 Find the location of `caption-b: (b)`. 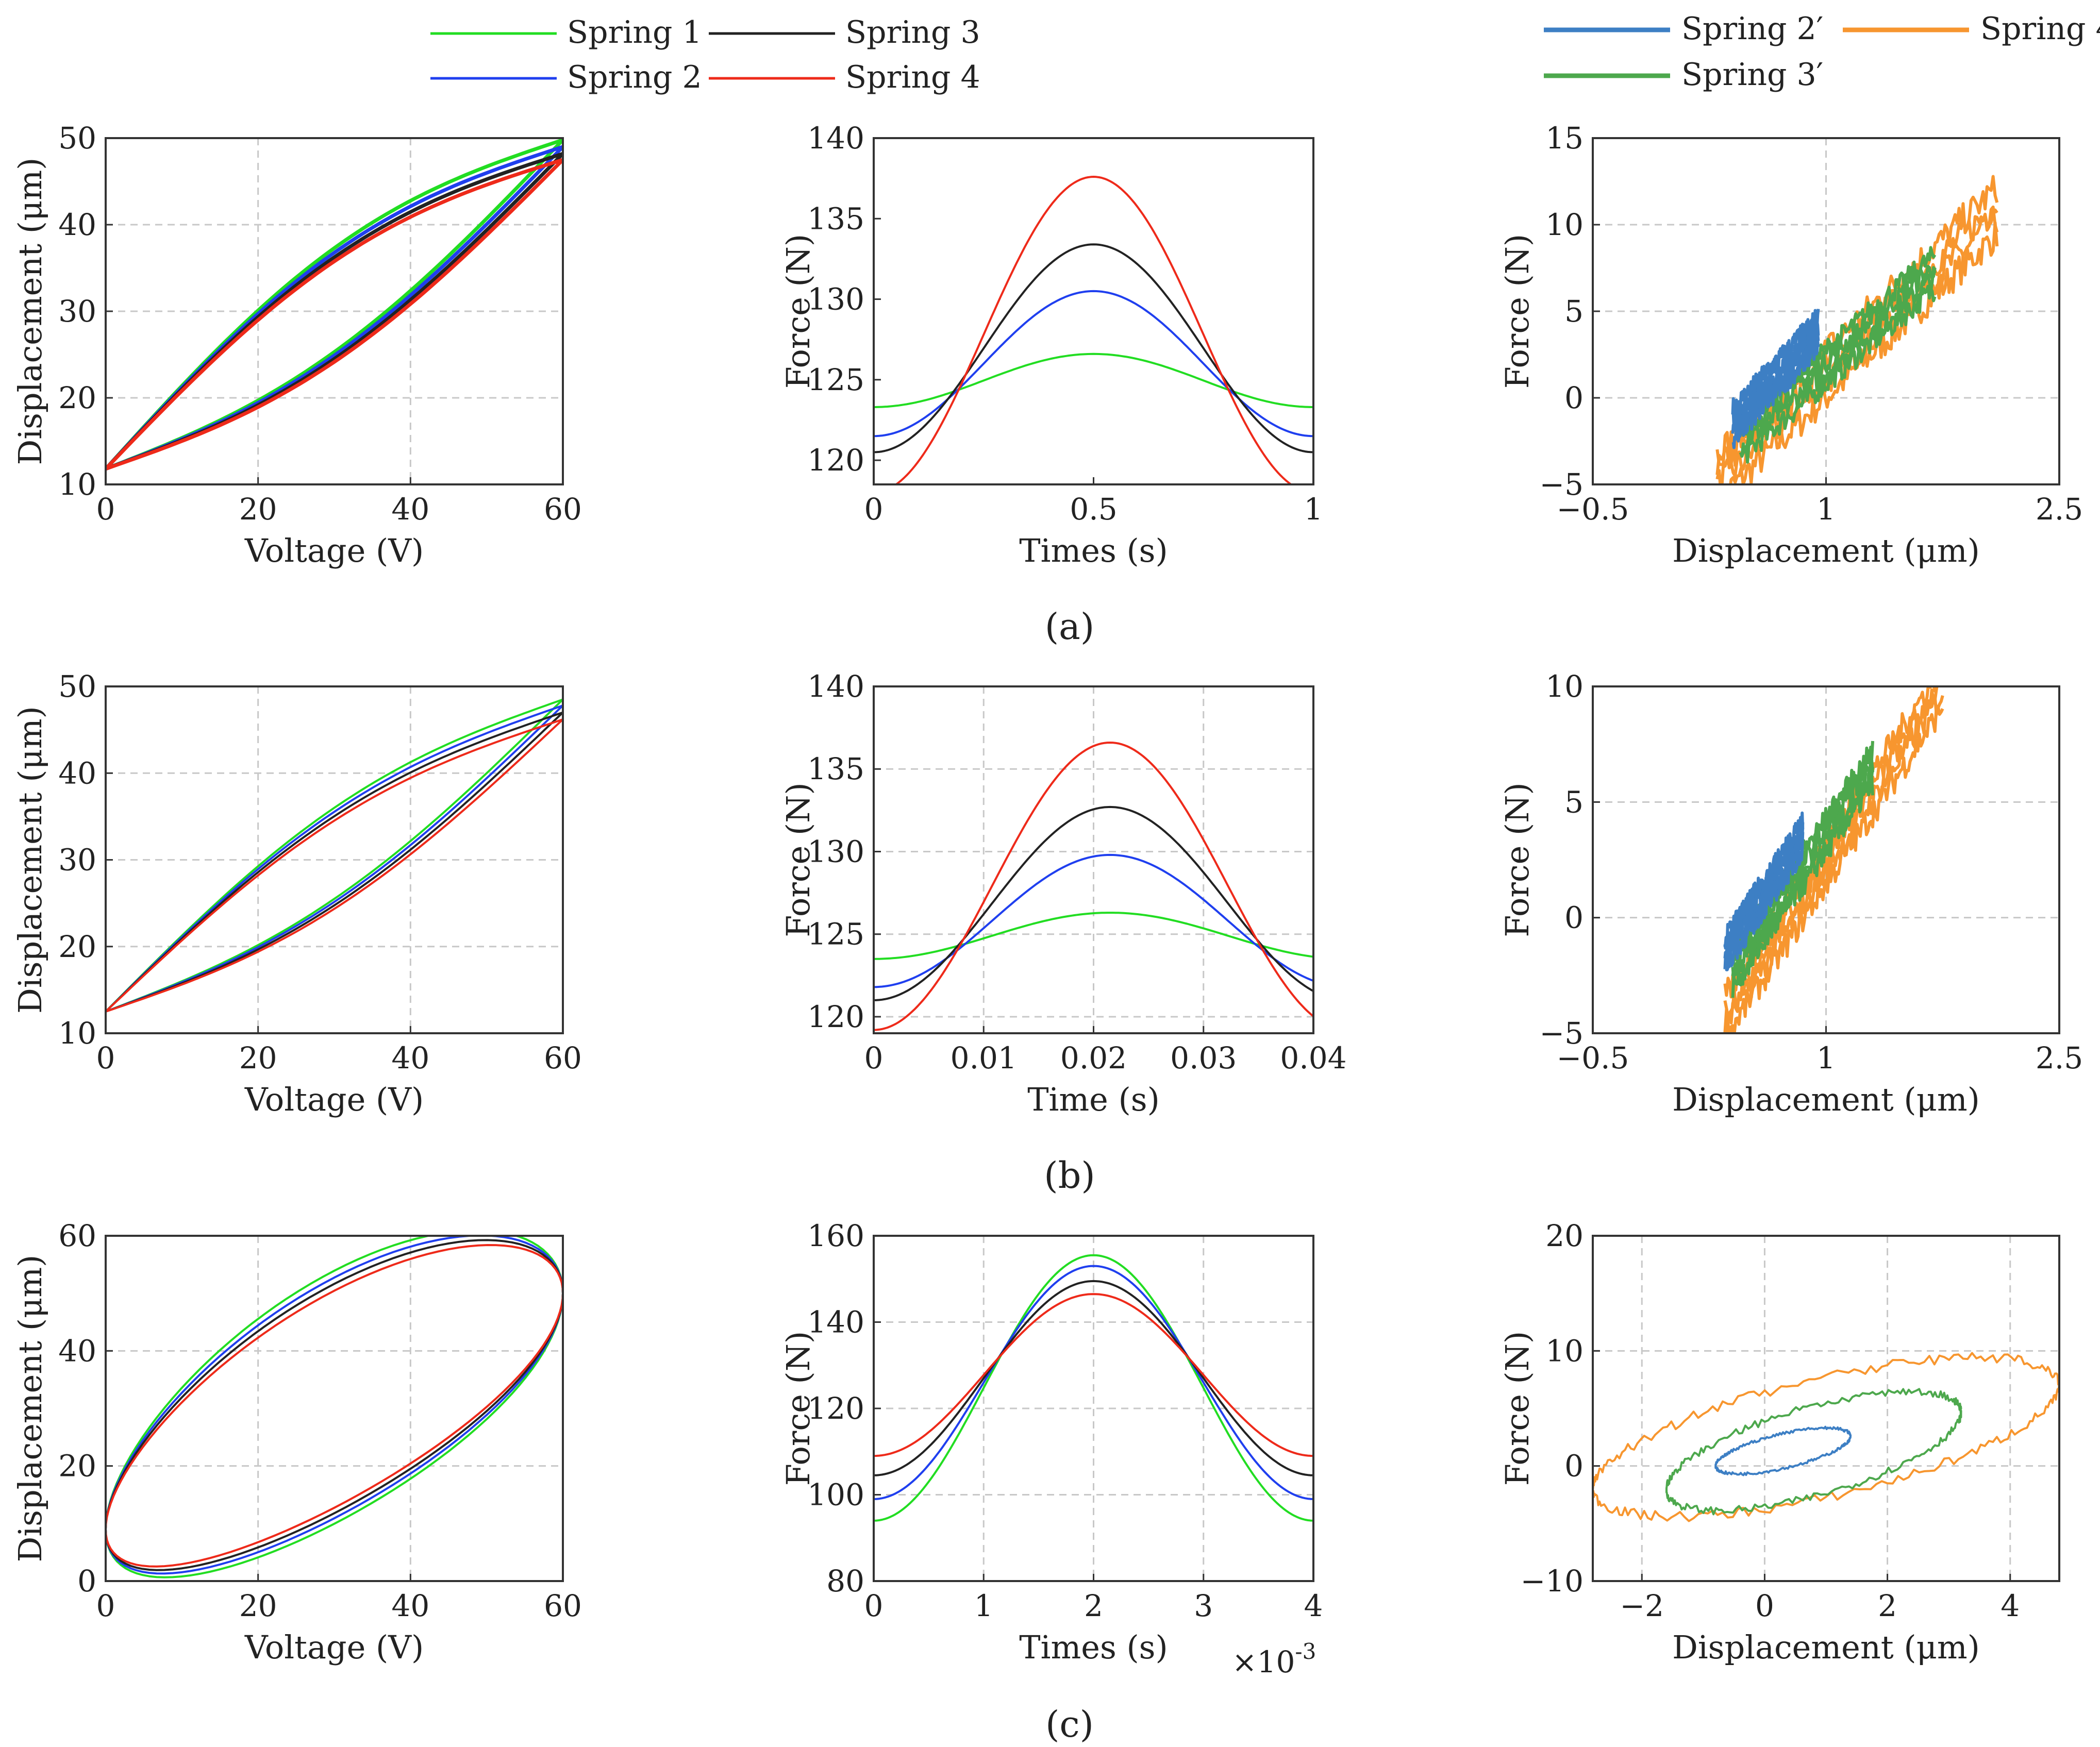

caption-b: (b) is located at coordinates (1069, 1175).